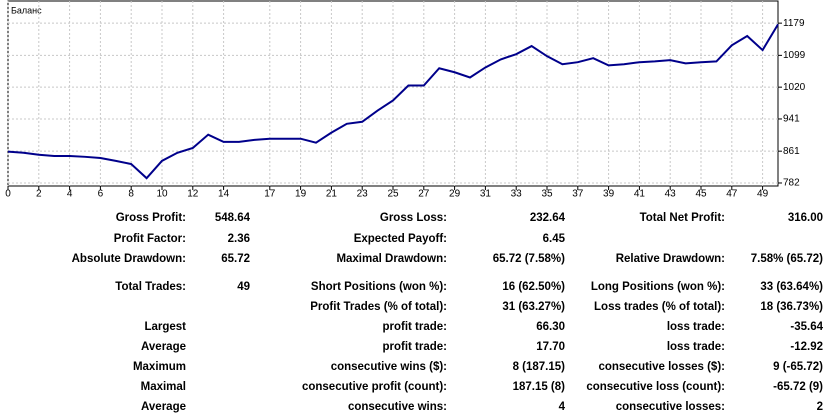  I want to click on x-tick-label: 0, so click(8, 194).